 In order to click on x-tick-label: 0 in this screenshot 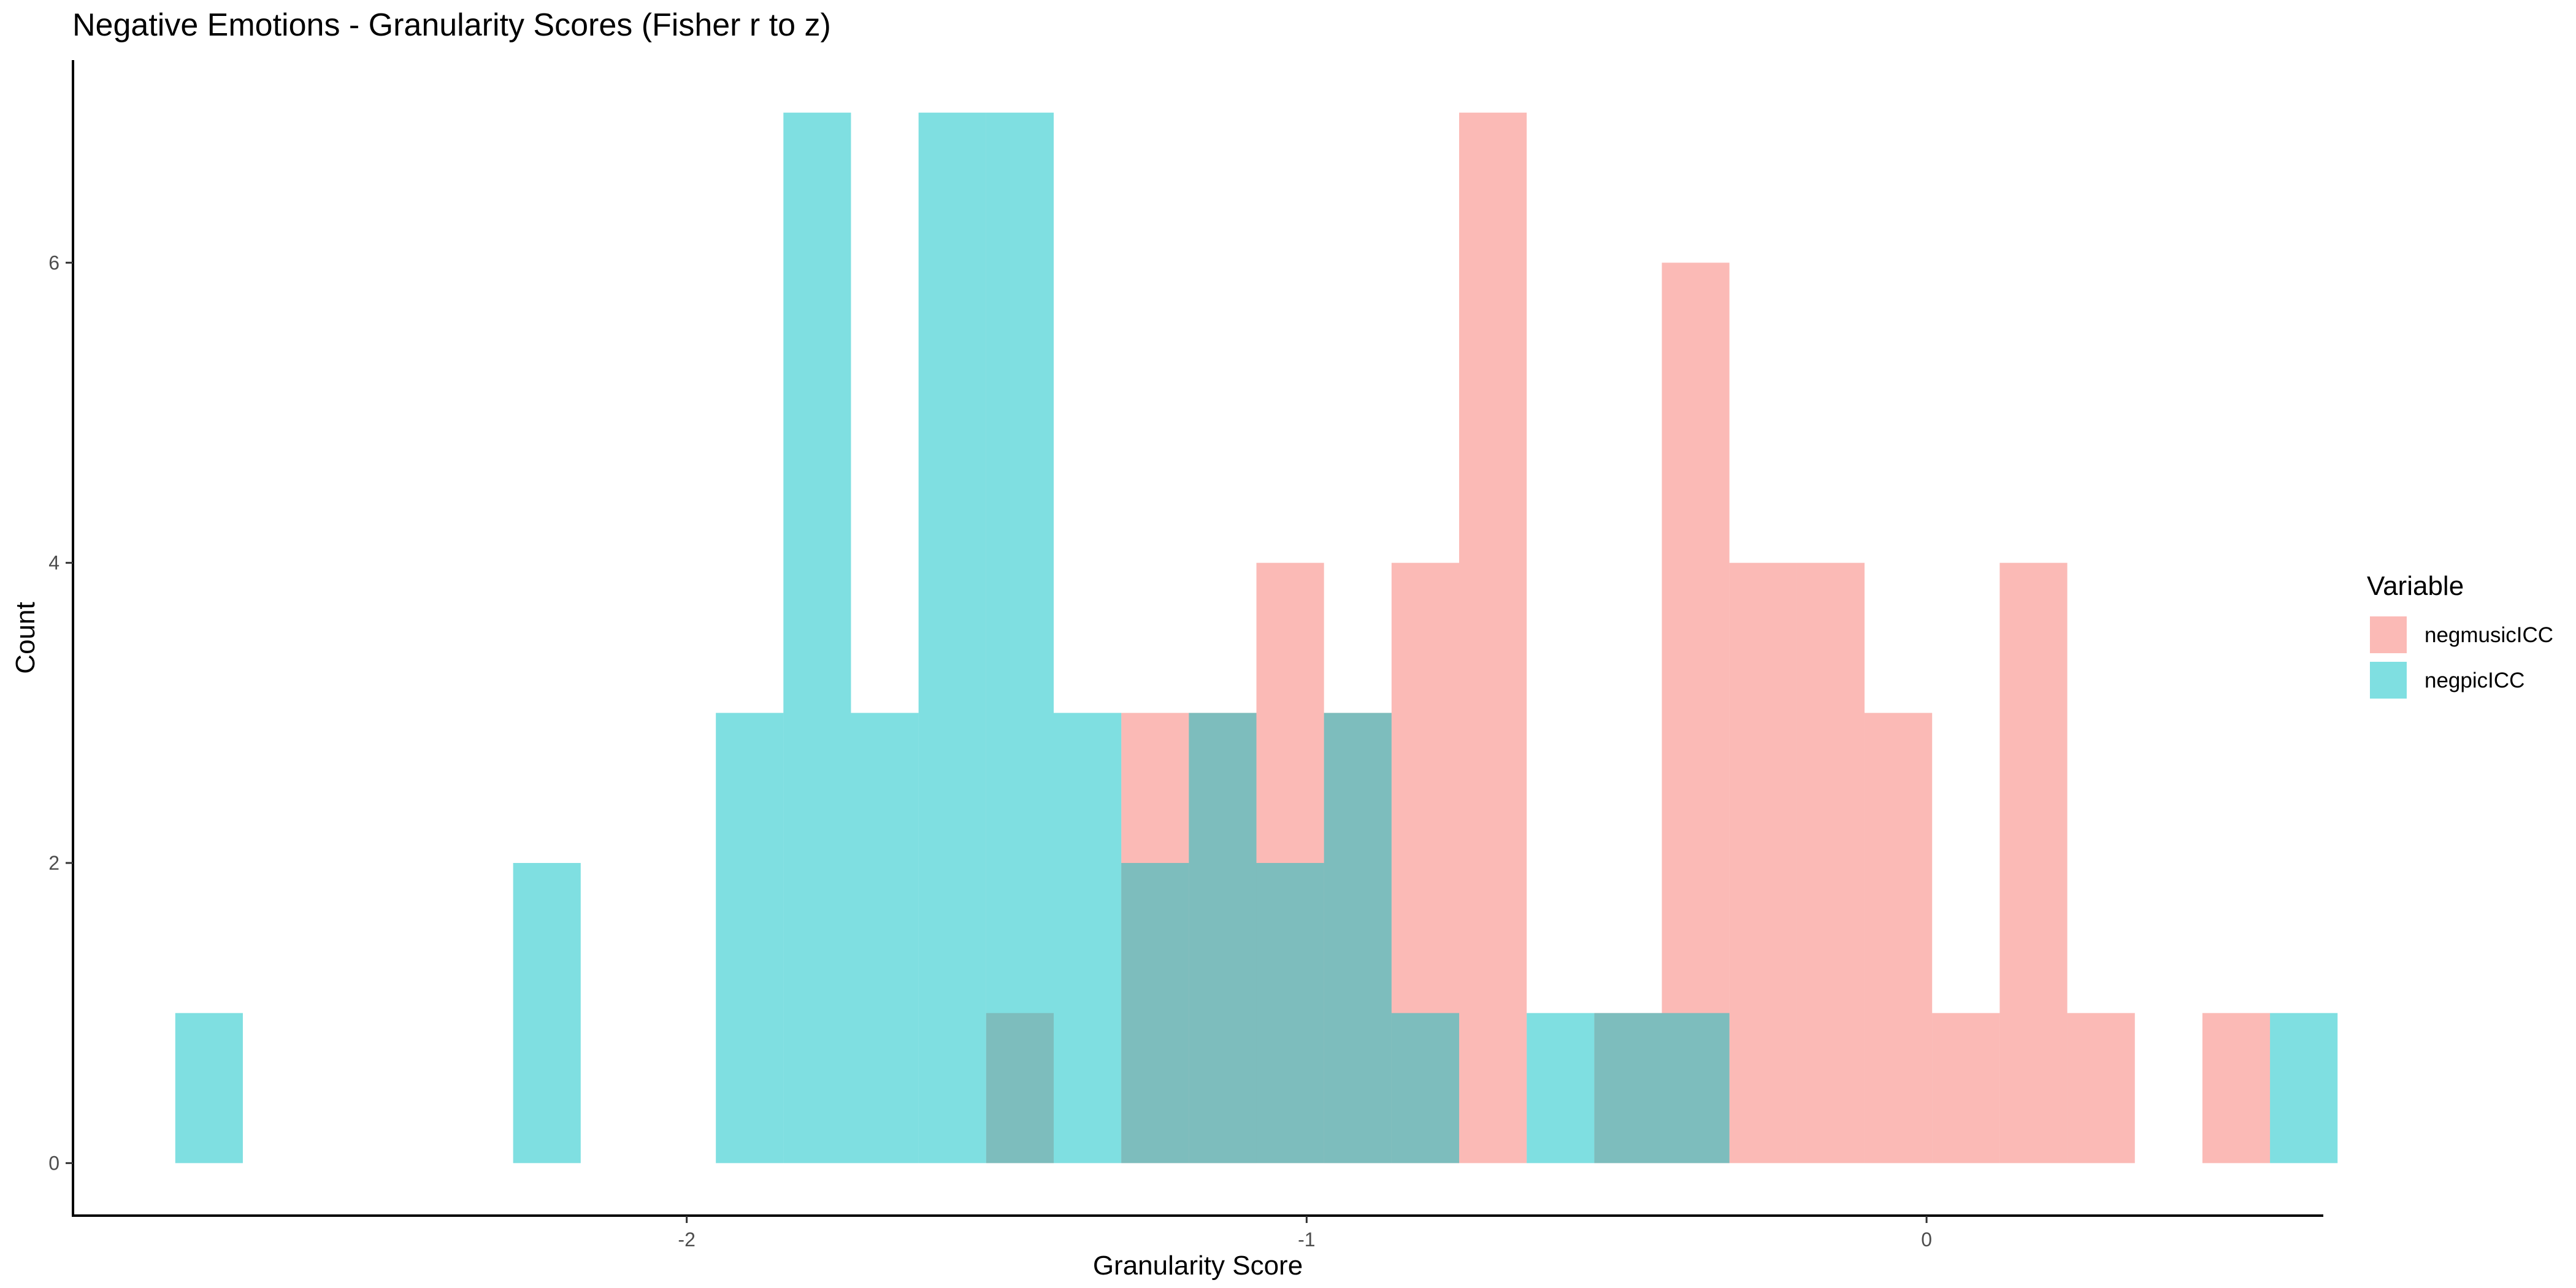, I will do `click(1926, 1240)`.